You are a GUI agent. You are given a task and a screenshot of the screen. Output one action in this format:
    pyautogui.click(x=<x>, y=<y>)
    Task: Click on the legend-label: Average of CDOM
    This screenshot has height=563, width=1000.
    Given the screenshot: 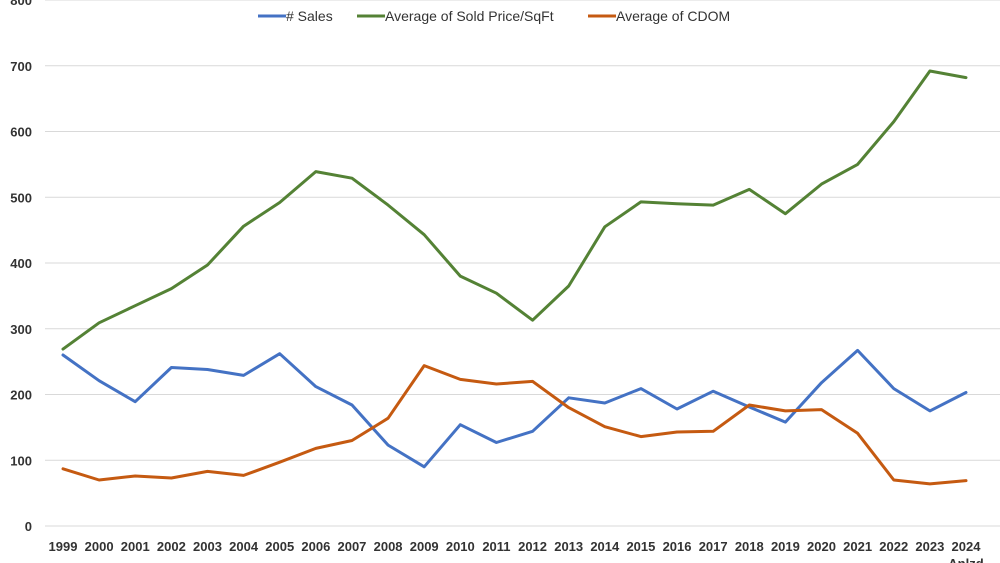 What is the action you would take?
    pyautogui.click(x=673, y=16)
    